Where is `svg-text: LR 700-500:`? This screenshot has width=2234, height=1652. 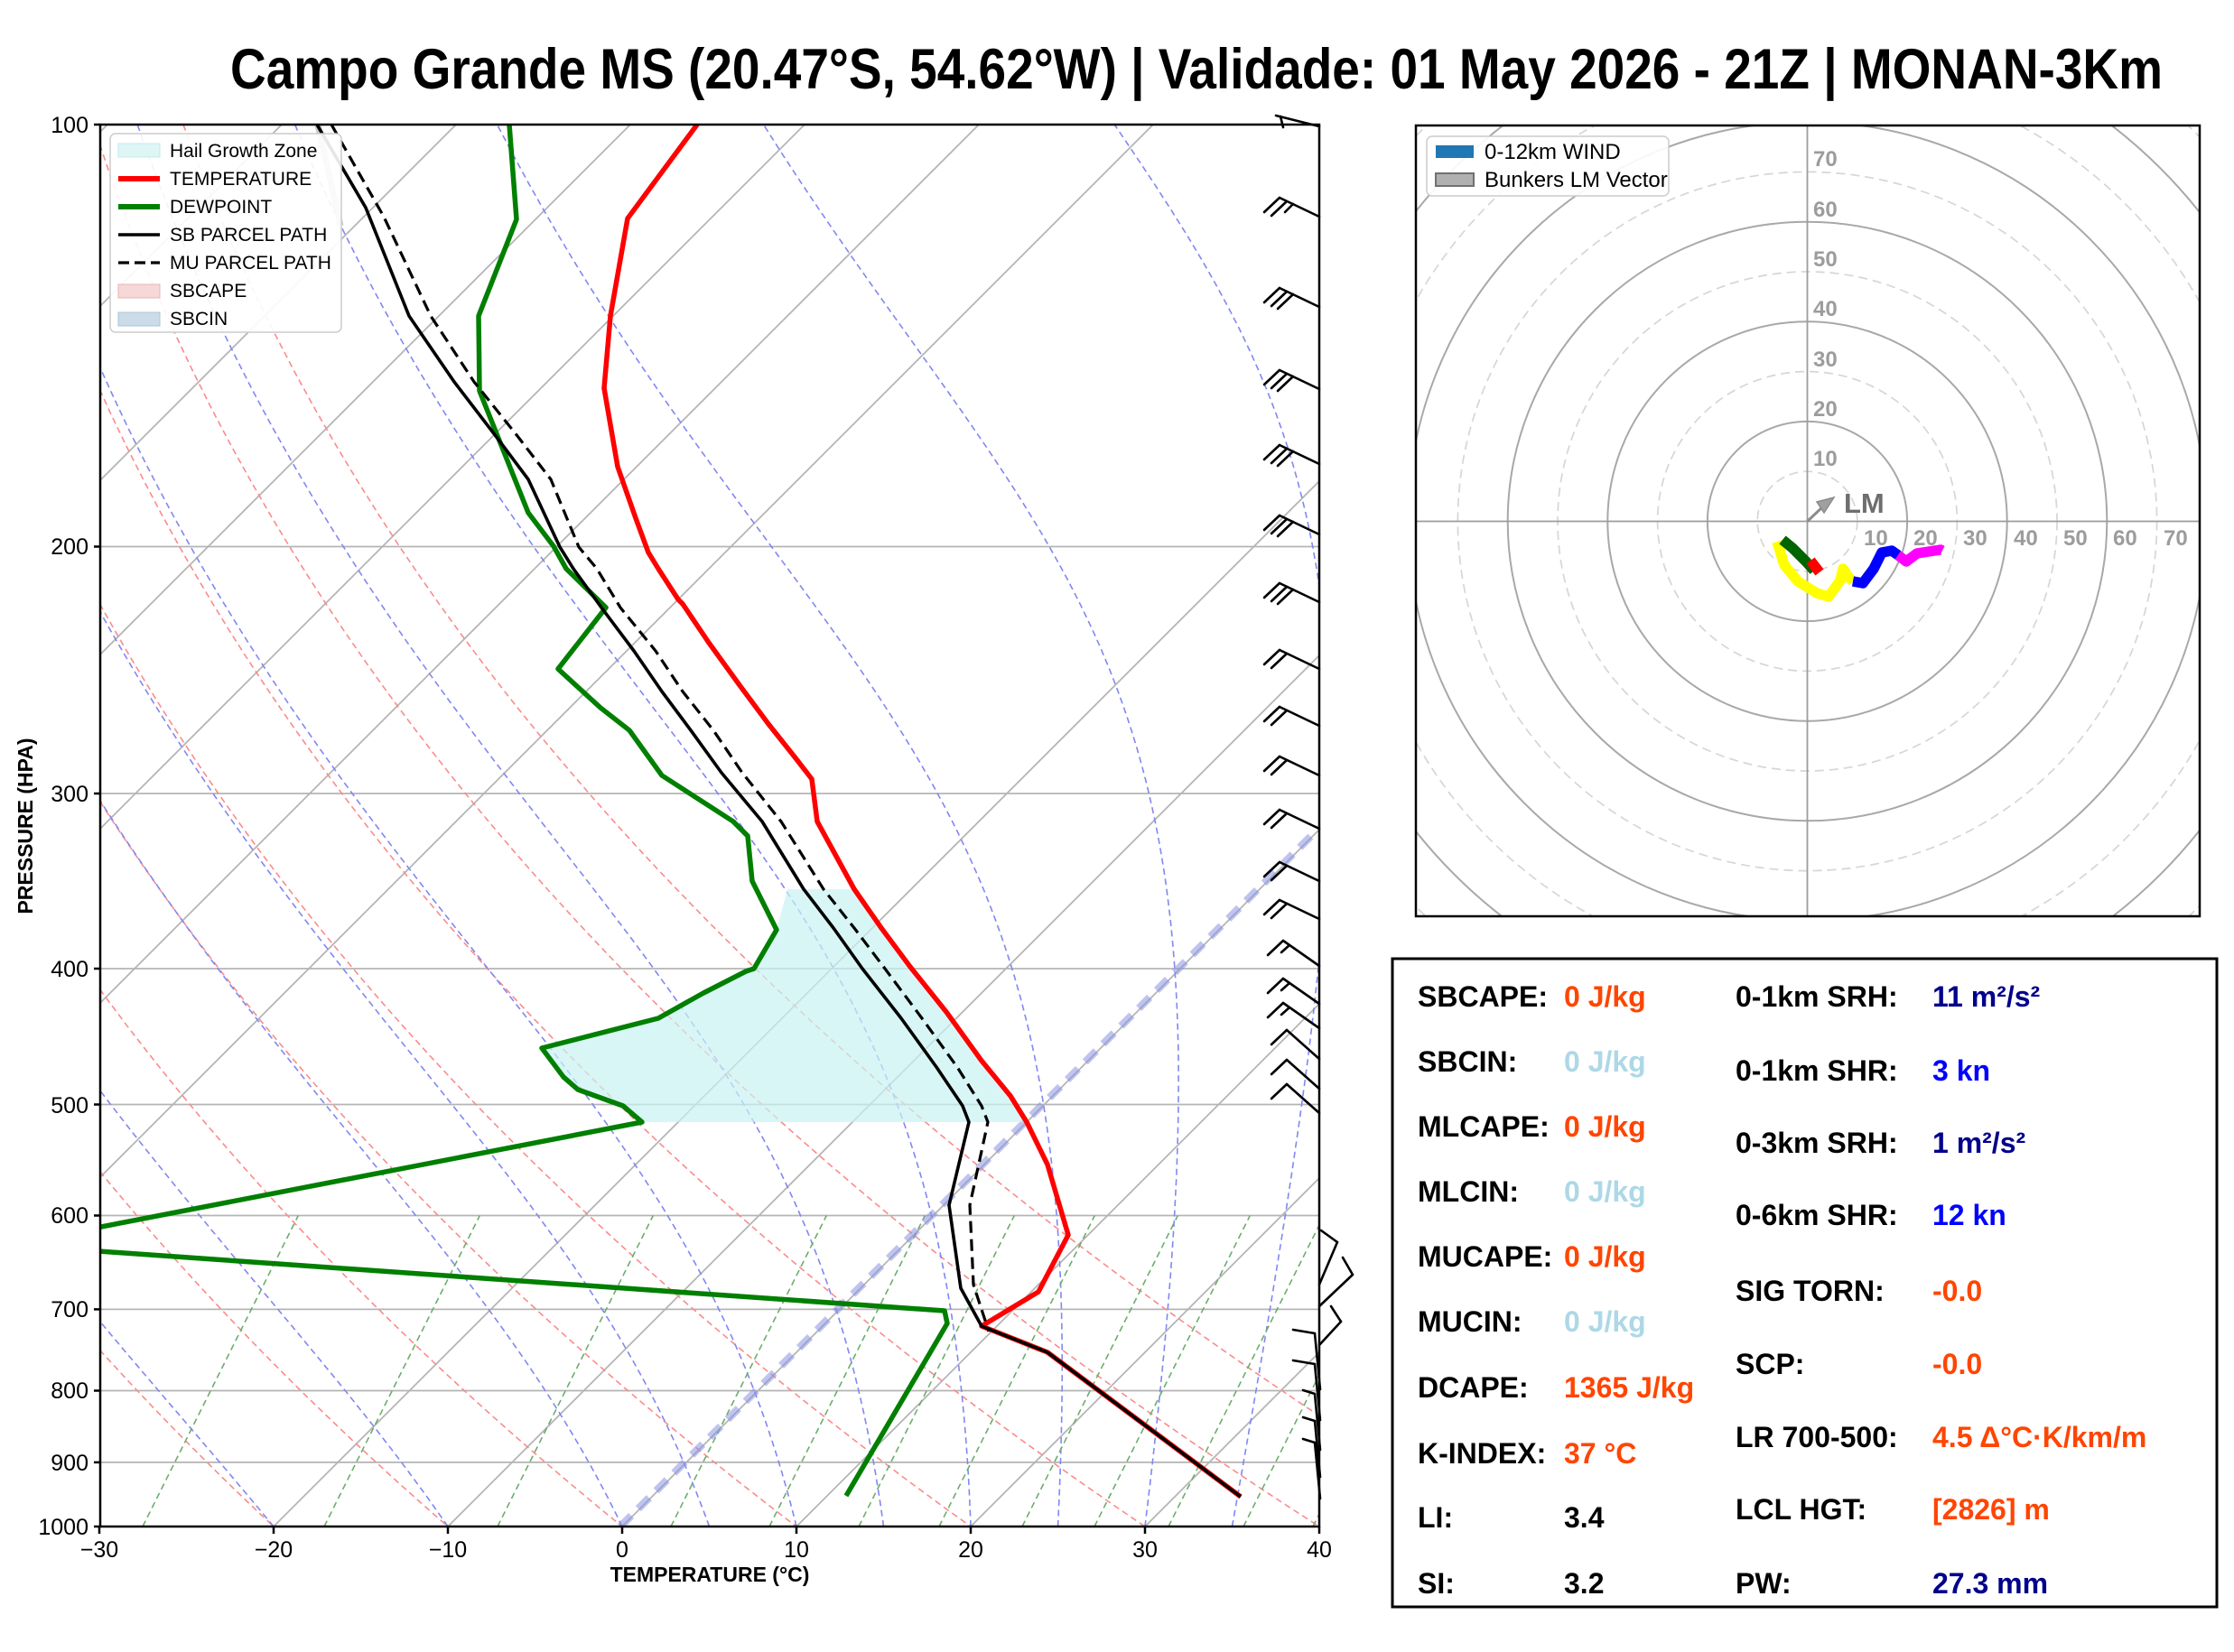
svg-text: LR 700-500: is located at coordinates (1817, 1437).